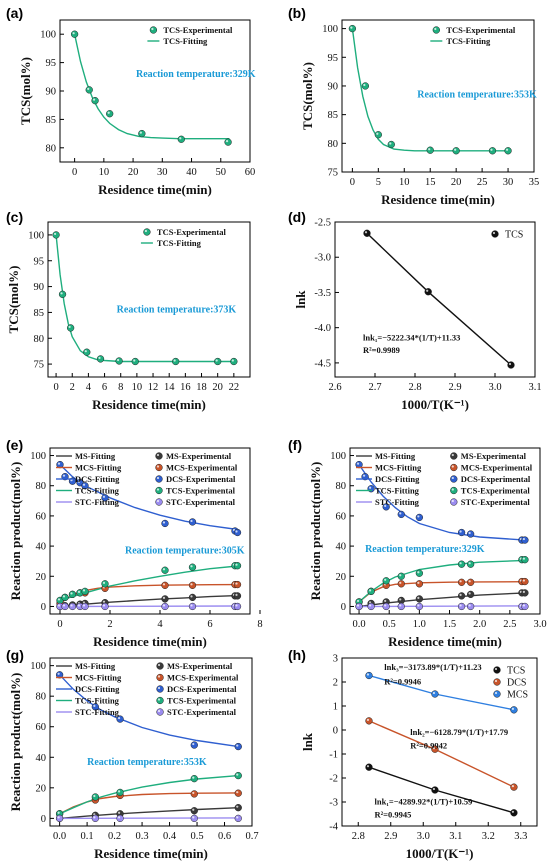  I want to click on legend-label: TCS-Fitting, so click(179, 243).